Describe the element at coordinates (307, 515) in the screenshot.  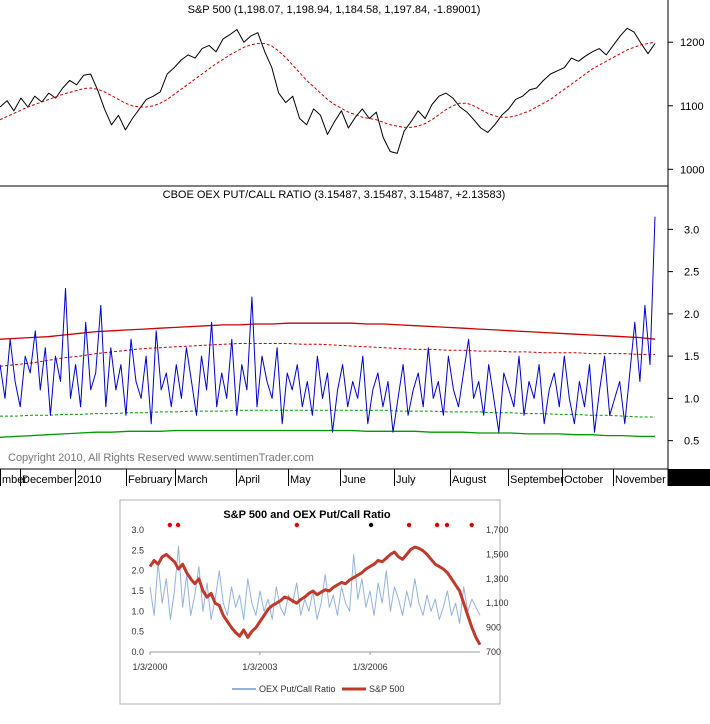
I see `inset-title: S&P 500 and OEX Put/Call Ratio` at that location.